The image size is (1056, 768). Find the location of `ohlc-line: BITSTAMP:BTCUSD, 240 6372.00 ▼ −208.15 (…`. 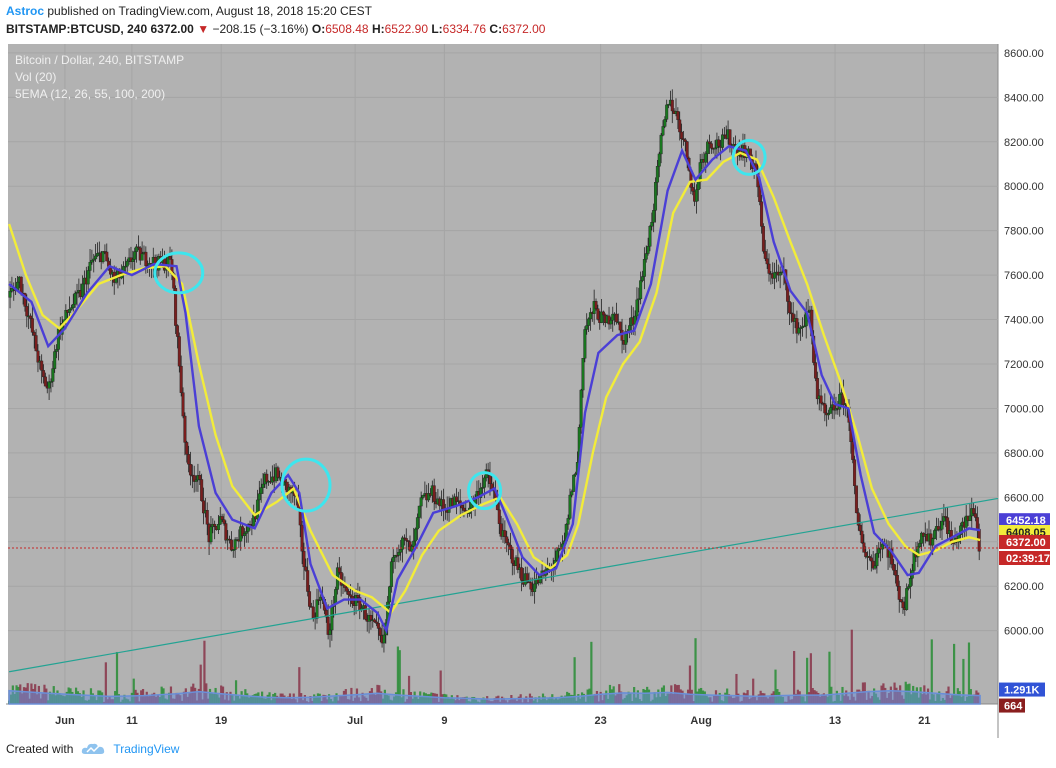

ohlc-line: BITSTAMP:BTCUSD, 240 6372.00 ▼ −208.15 (… is located at coordinates (275, 29).